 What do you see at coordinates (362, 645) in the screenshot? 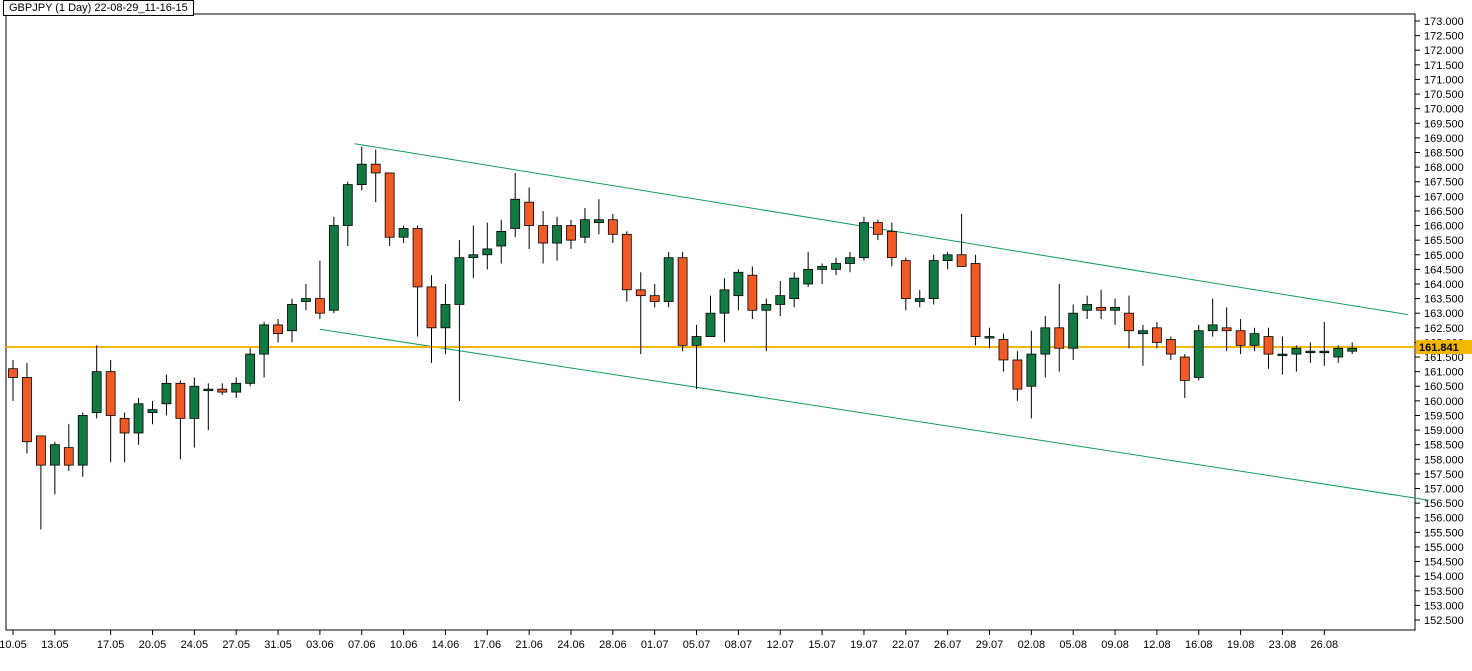
I see `x-tick-label: 07.06` at bounding box center [362, 645].